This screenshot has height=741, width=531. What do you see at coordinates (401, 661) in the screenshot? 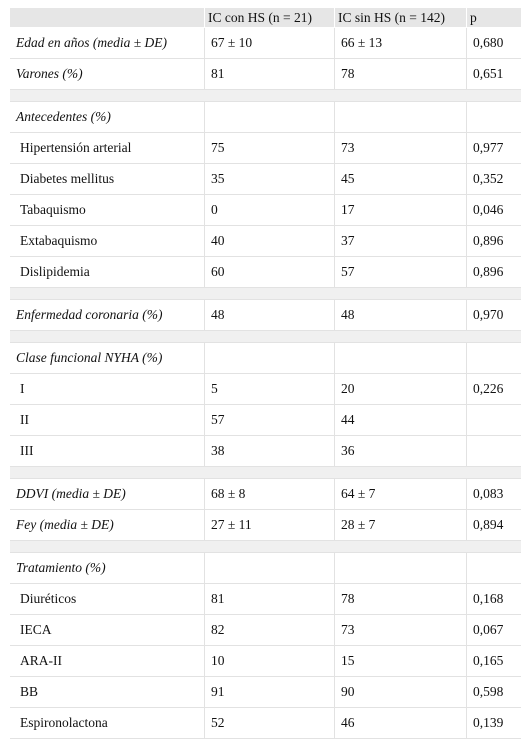
I see `cell-value: 15` at bounding box center [401, 661].